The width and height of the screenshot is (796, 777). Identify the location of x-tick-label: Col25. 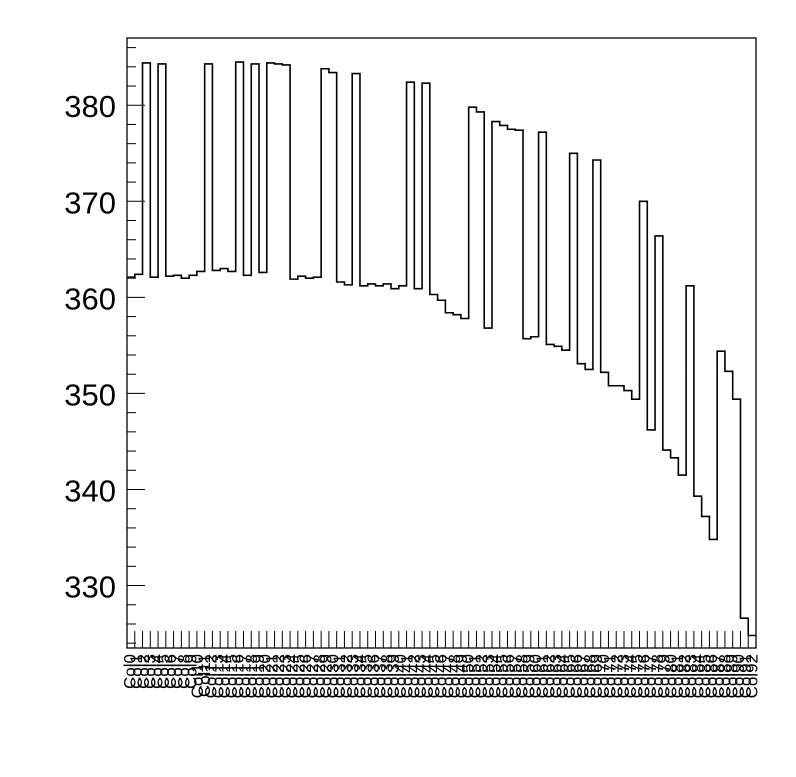
(298, 676).